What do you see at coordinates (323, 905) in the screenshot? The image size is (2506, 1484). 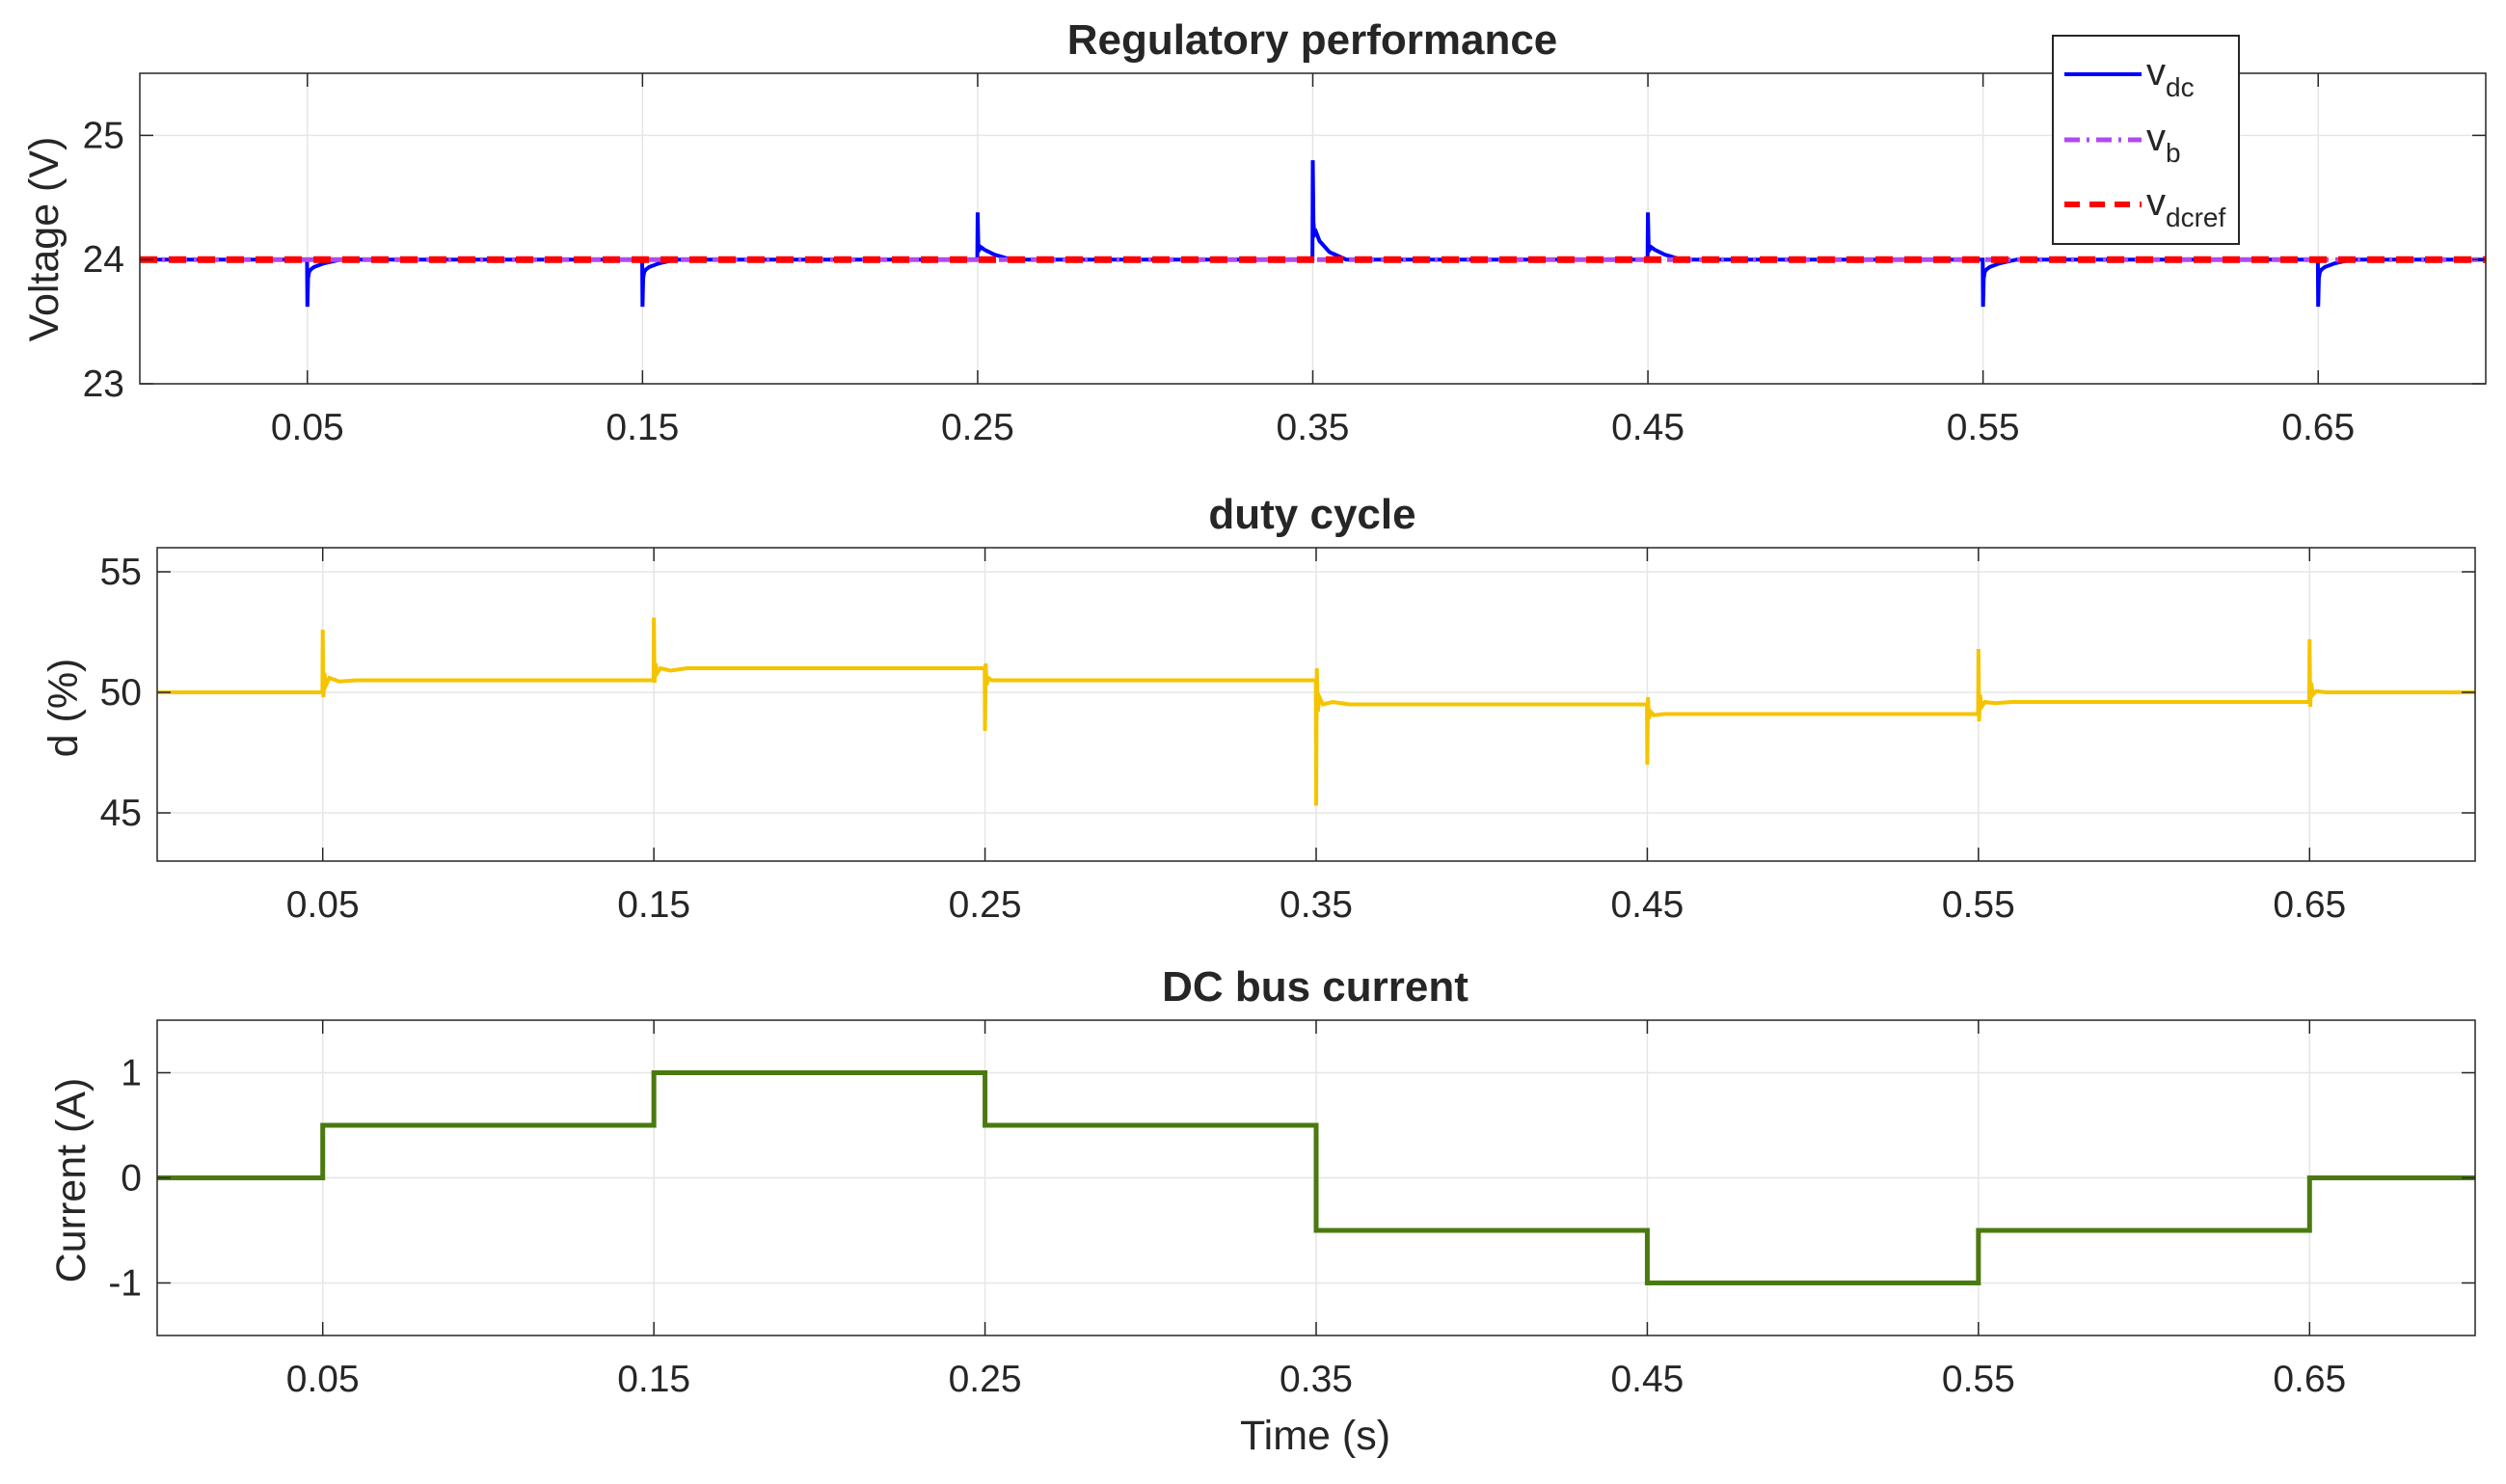 I see `duty-cycle-x-tick-label-0: 0.05` at bounding box center [323, 905].